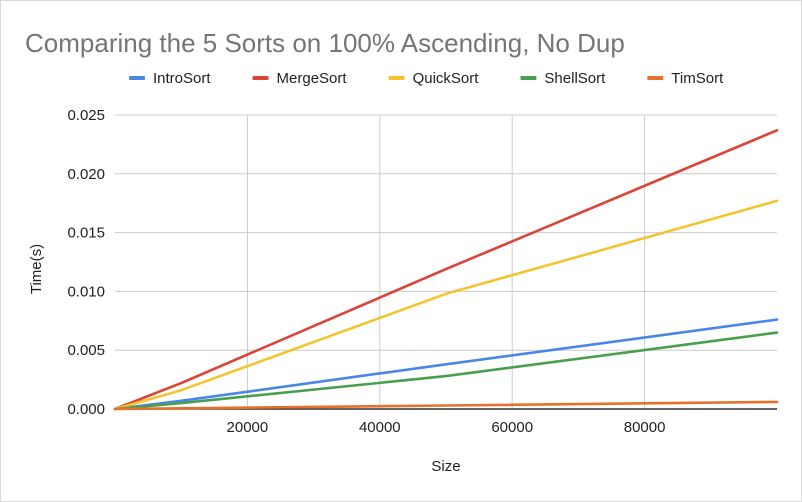  I want to click on legend-label: TimSort, so click(697, 78).